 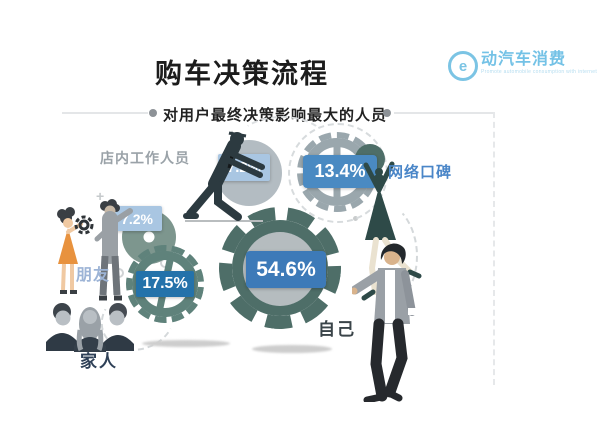 What do you see at coordinates (420, 172) in the screenshot?
I see `label-online-reputation: 网络口碑` at bounding box center [420, 172].